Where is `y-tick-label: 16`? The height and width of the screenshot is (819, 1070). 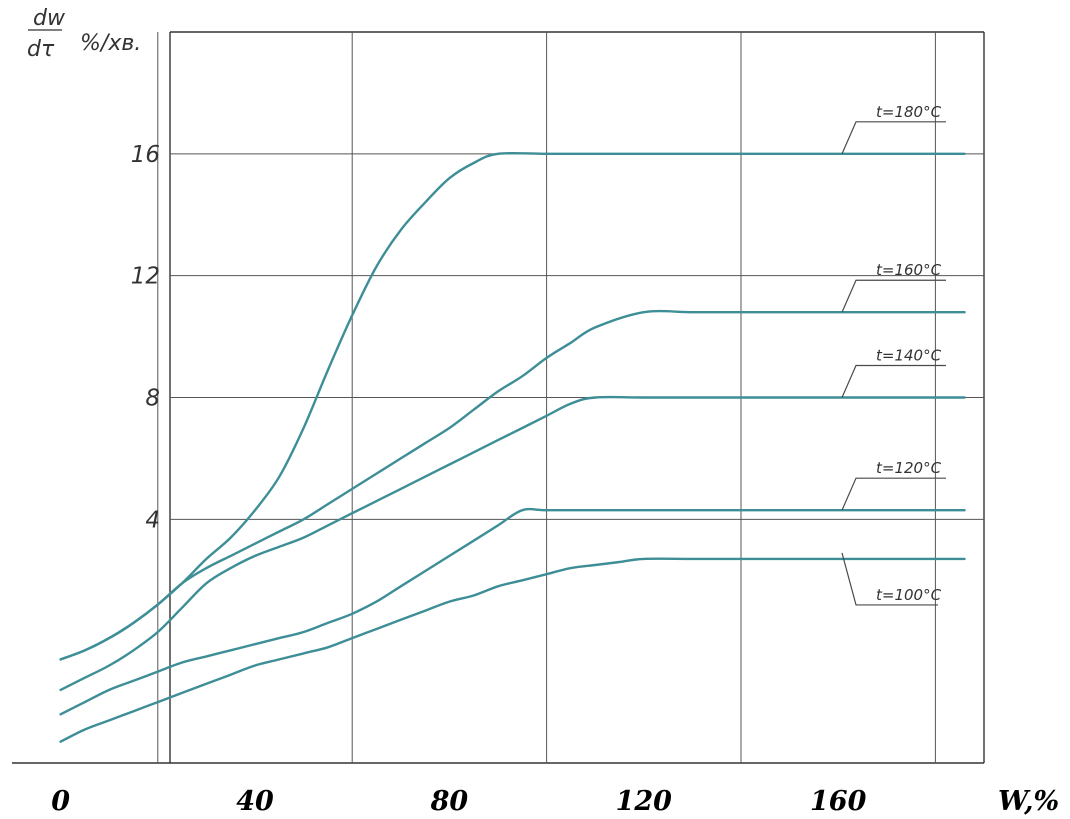 y-tick-label: 16 is located at coordinates (145, 155).